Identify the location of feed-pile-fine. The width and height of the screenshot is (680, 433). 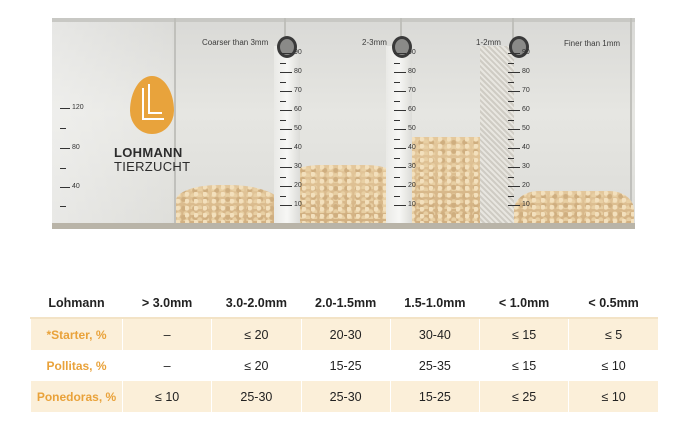
(574, 207).